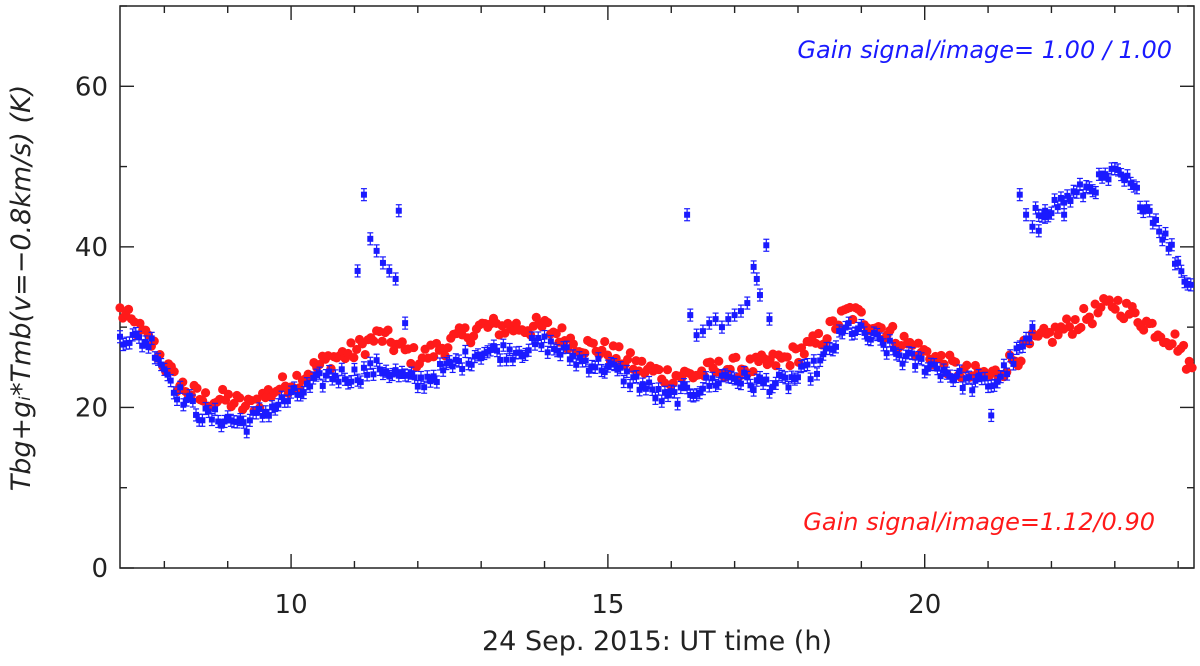 The height and width of the screenshot is (666, 1200). I want to click on x-axis-title: 24 Sep. 2015: UT time (h), so click(657, 641).